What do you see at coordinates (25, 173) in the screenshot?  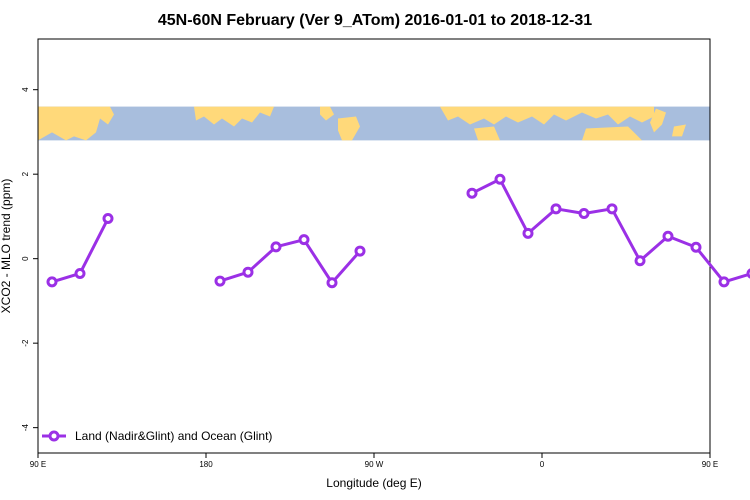 I see `y-tick-label: 2` at bounding box center [25, 173].